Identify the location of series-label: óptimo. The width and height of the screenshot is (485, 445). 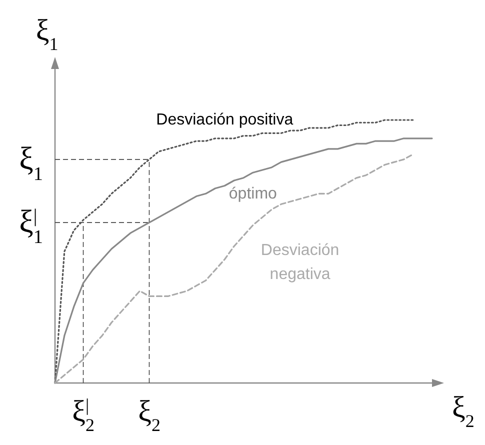
(253, 194).